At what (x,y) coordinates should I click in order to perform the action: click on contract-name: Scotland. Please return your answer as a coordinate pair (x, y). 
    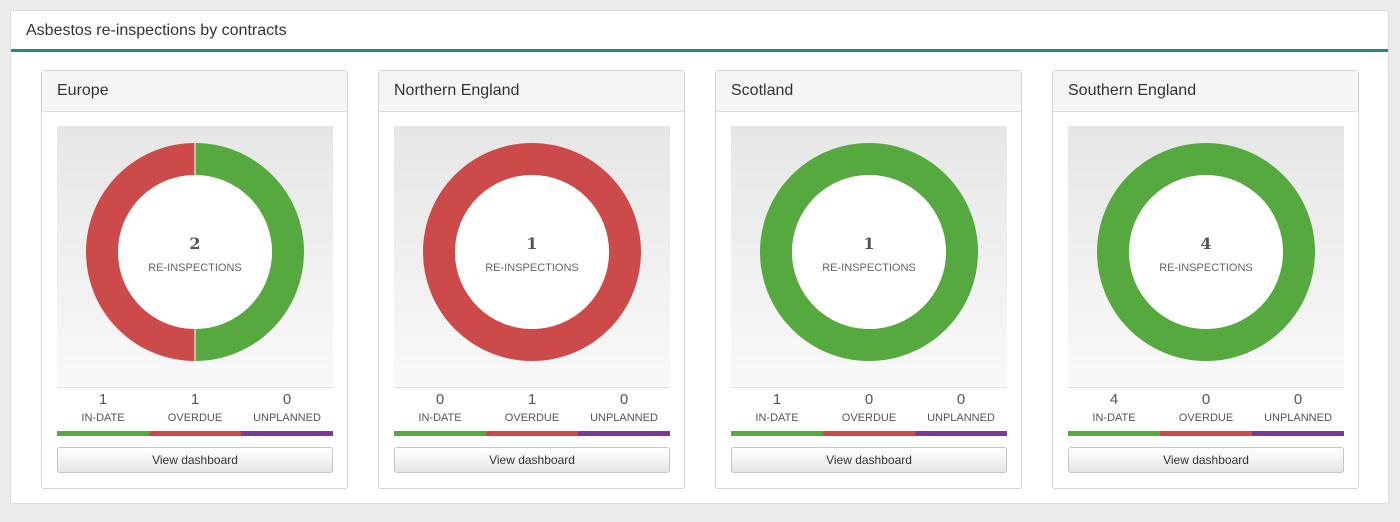
    Looking at the image, I should click on (868, 91).